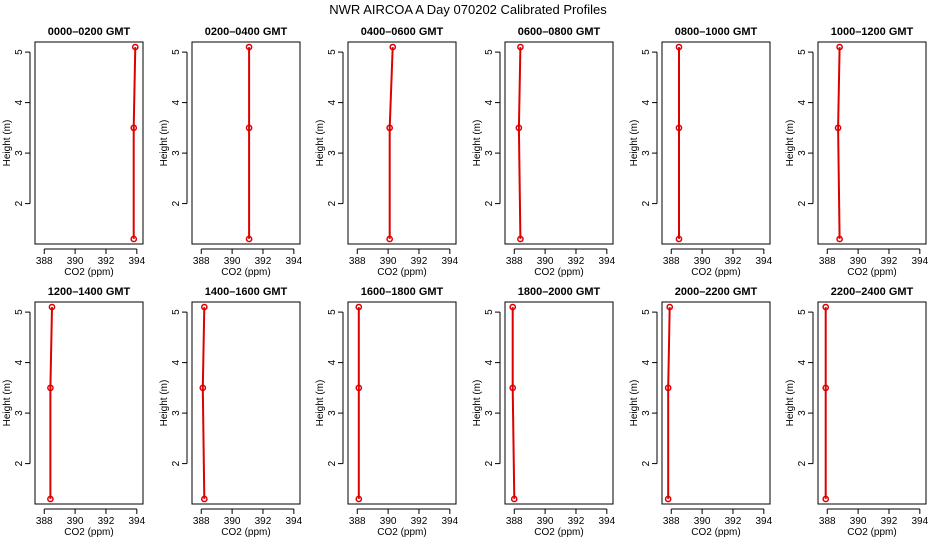 The image size is (936, 540). What do you see at coordinates (872, 32) in the screenshot?
I see `panel-title: 1000–1200 GMT` at bounding box center [872, 32].